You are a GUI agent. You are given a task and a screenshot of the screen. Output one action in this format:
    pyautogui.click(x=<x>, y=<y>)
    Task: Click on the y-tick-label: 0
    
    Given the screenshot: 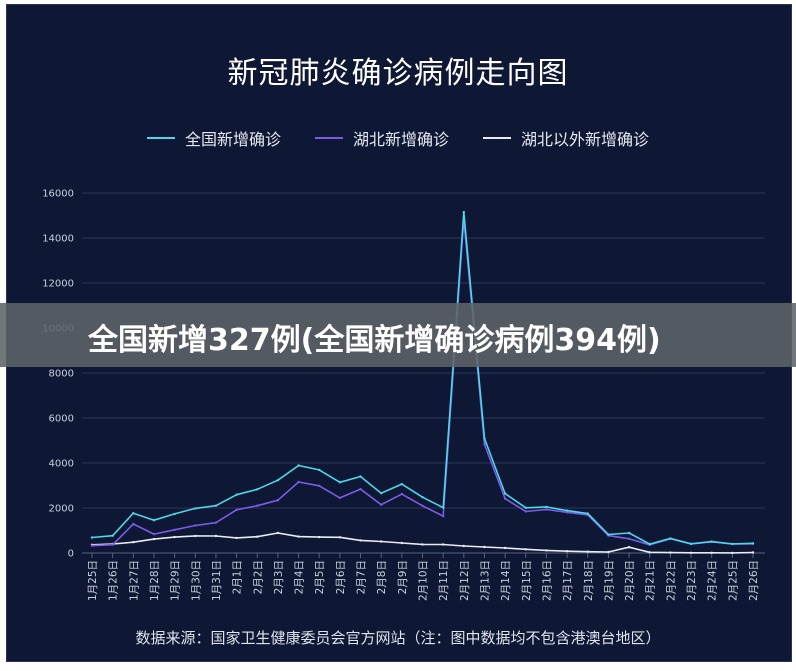 What is the action you would take?
    pyautogui.click(x=71, y=554)
    